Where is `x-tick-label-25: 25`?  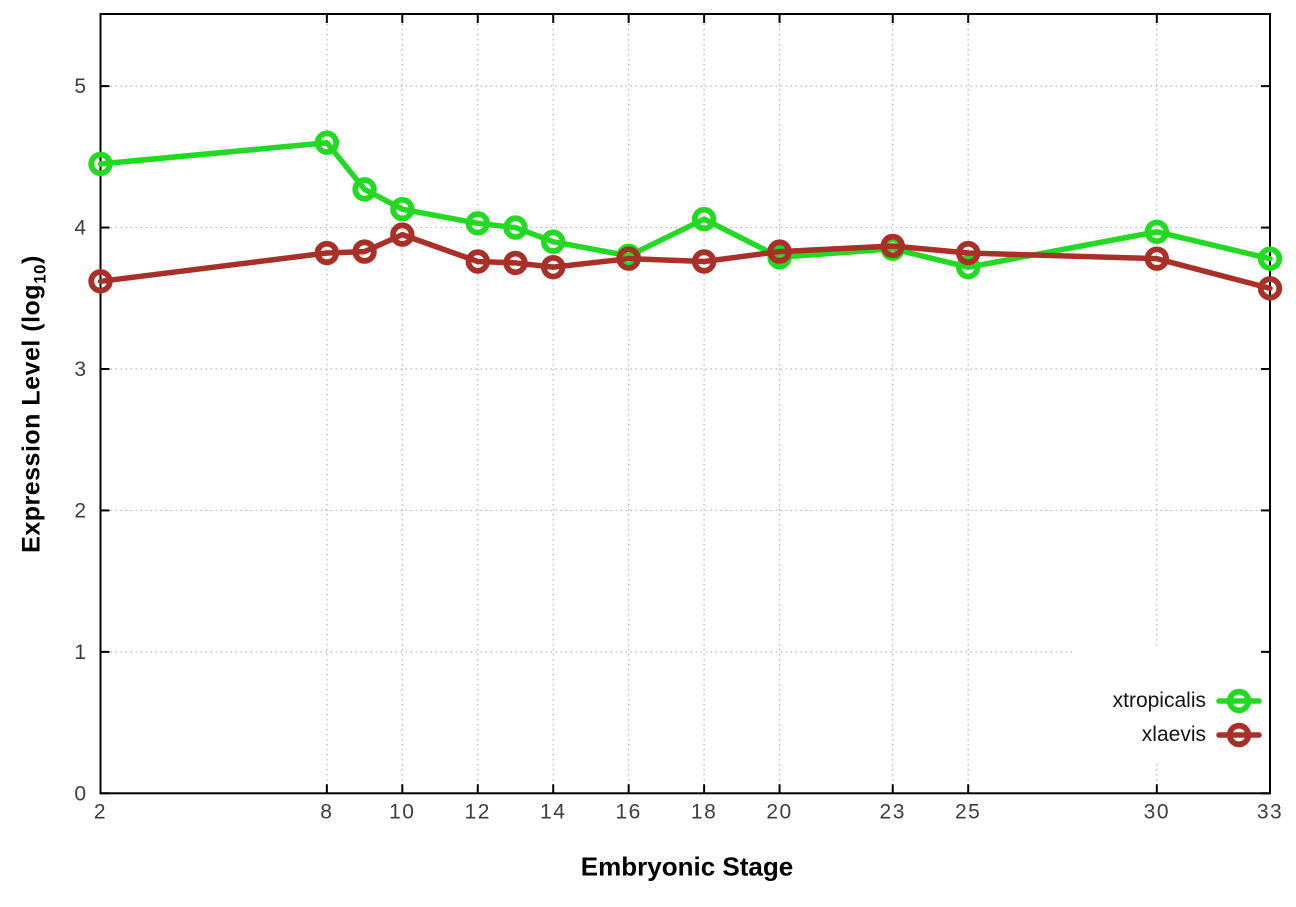 x-tick-label-25: 25 is located at coordinates (968, 811).